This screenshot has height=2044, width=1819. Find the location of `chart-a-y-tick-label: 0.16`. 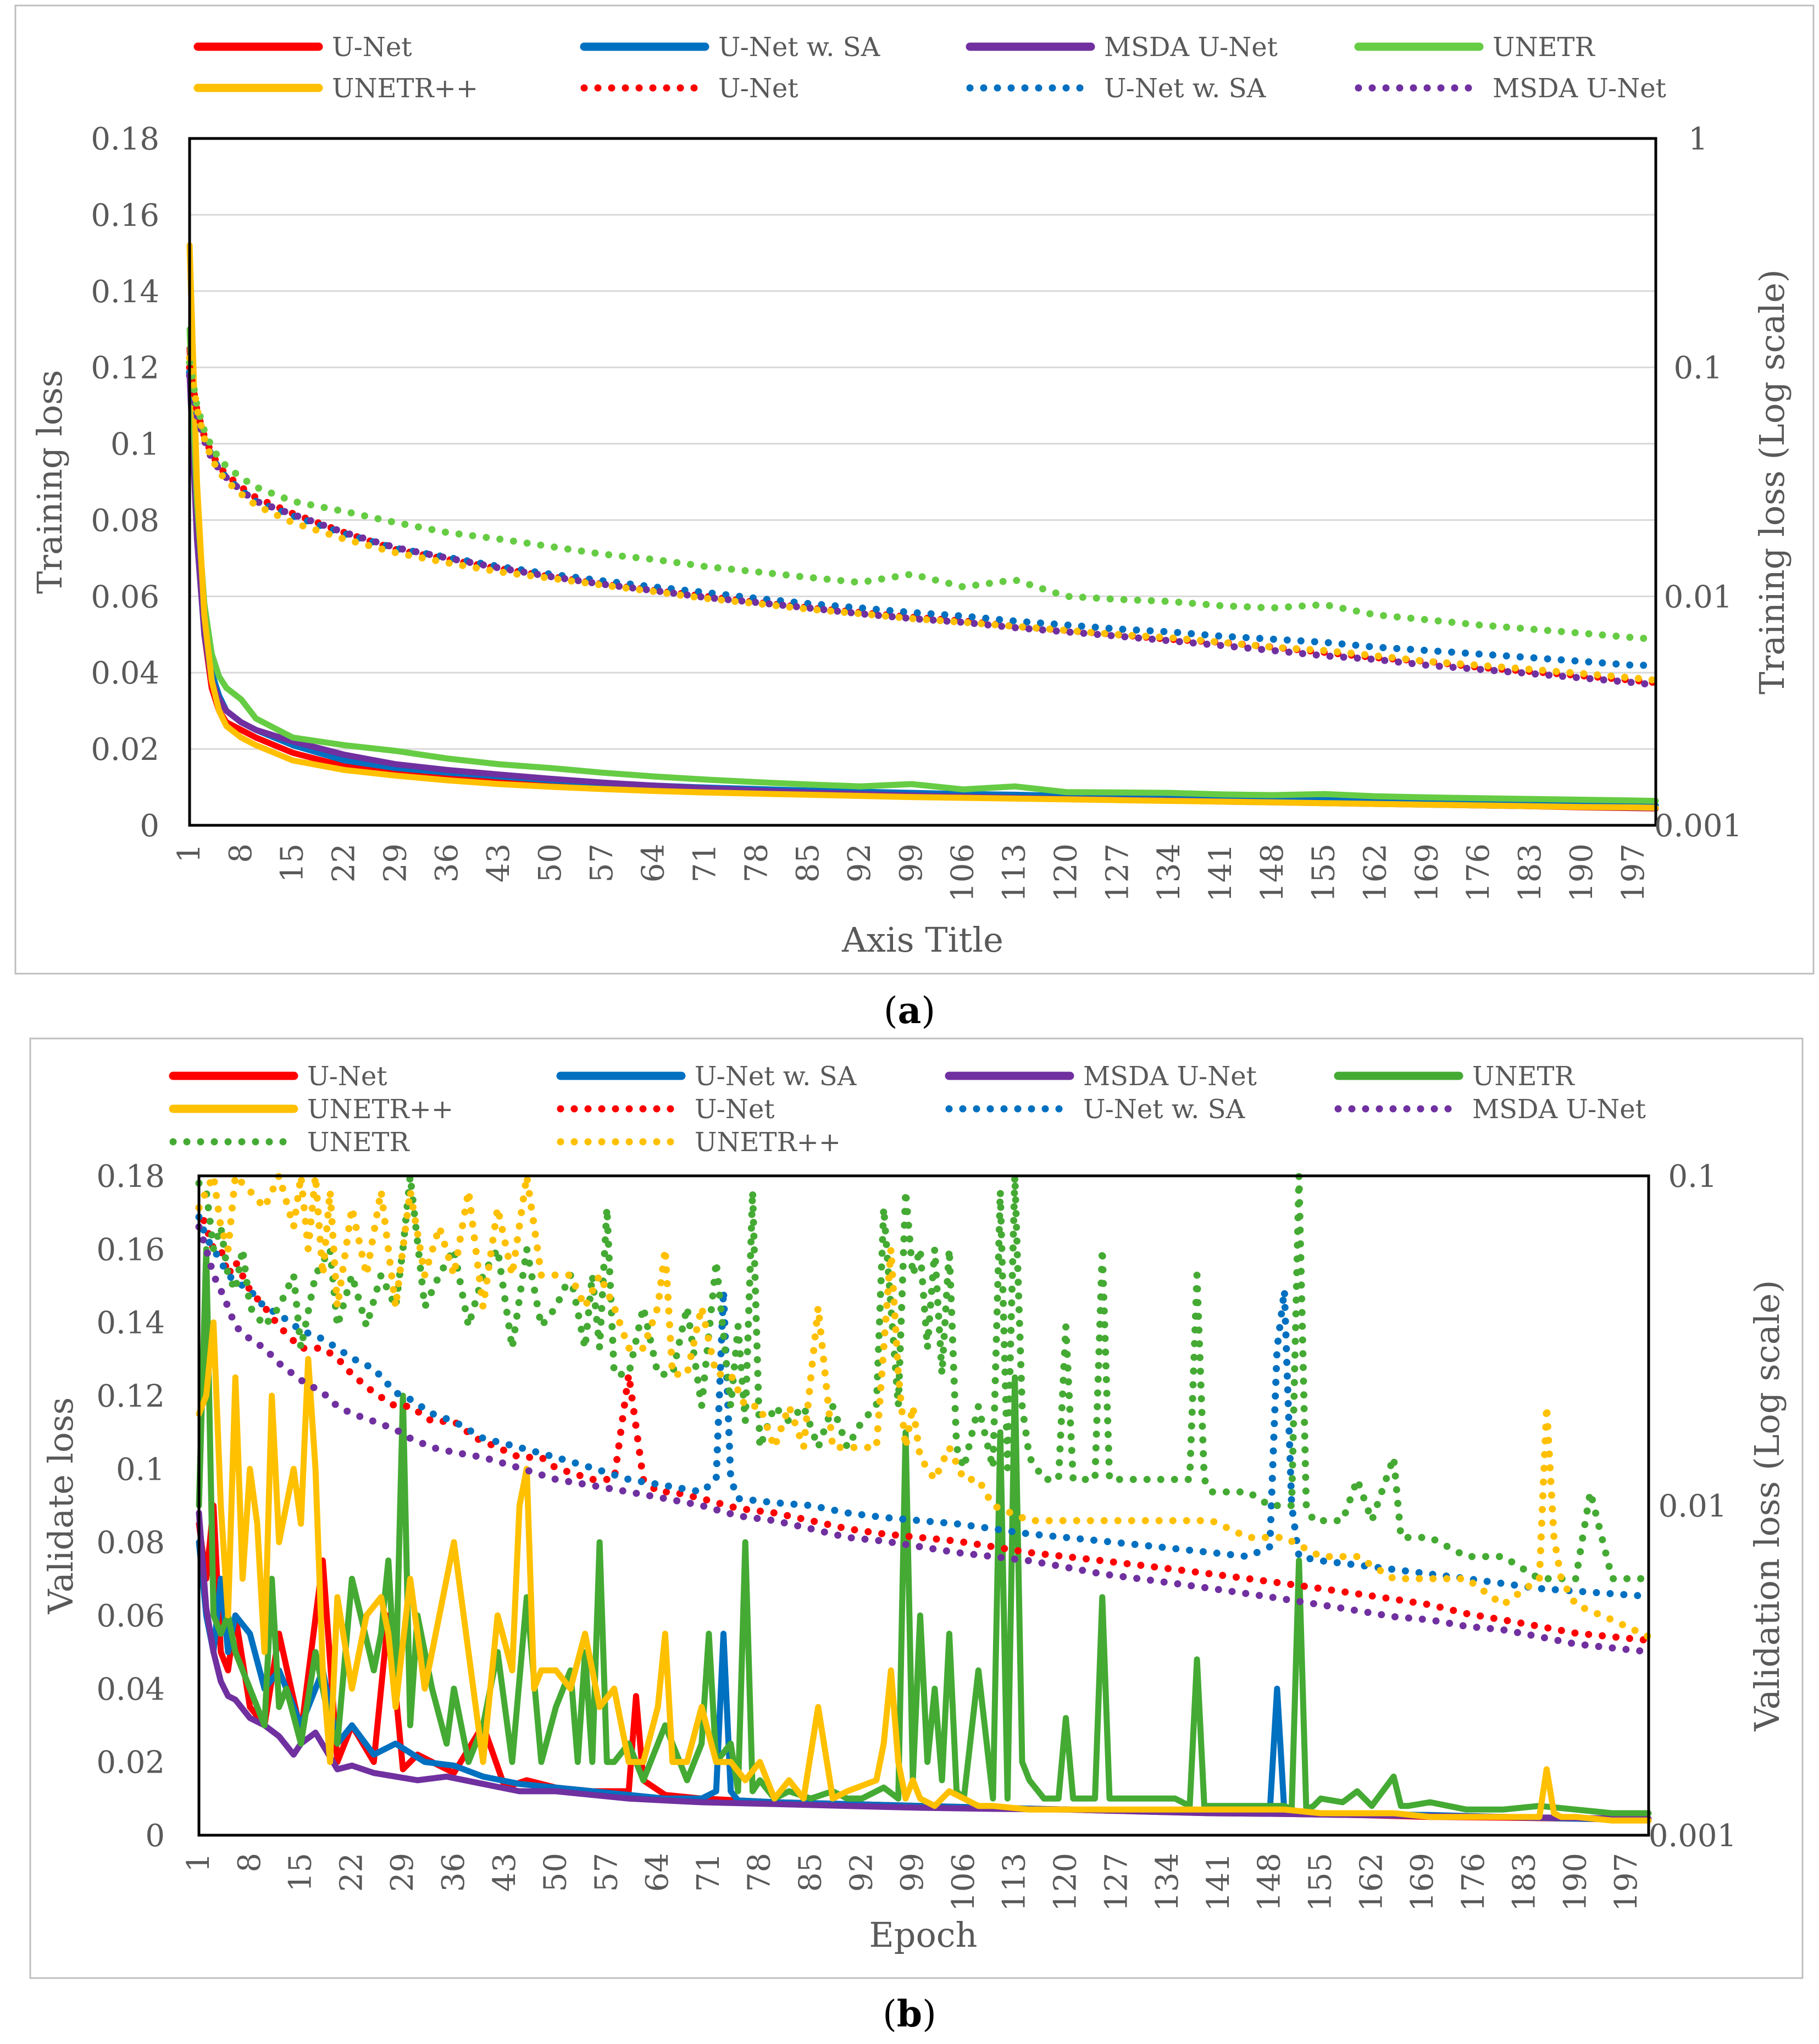

chart-a-y-tick-label: 0.16 is located at coordinates (125, 216).